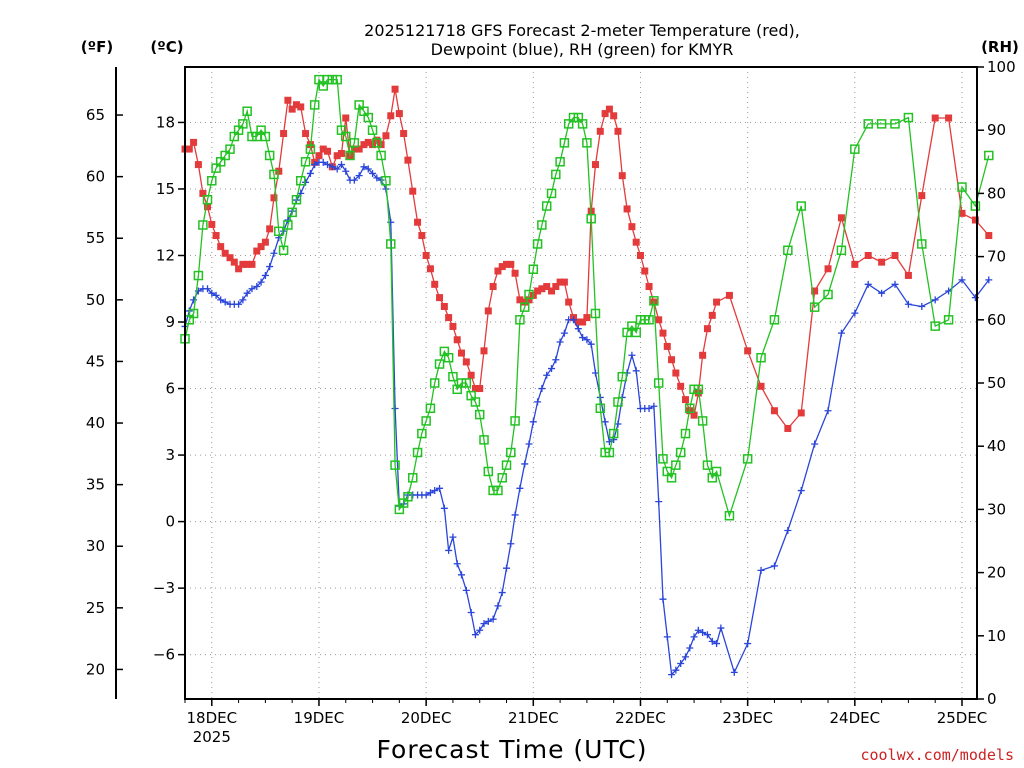 Image resolution: width=1024 pixels, height=768 pixels. I want to click on fahrenheit-tick-label: 20, so click(95, 669).